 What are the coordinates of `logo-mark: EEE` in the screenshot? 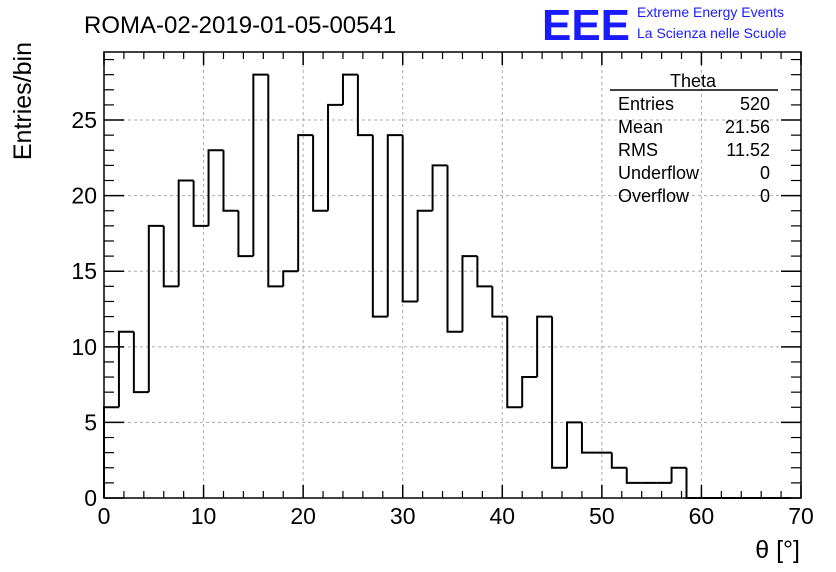 It's located at (586, 25).